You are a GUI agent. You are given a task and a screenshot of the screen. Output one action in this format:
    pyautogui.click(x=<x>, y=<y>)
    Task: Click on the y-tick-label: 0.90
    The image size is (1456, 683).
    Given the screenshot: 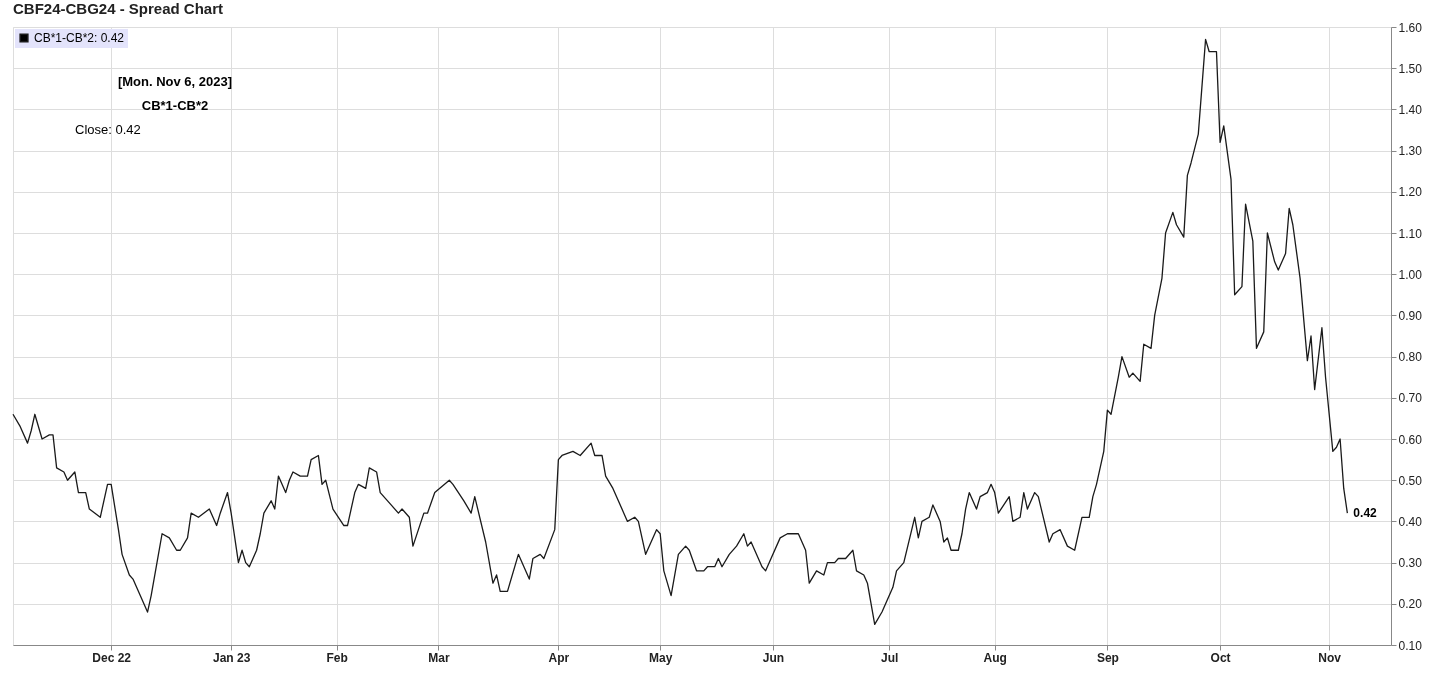 What is the action you would take?
    pyautogui.click(x=1410, y=315)
    